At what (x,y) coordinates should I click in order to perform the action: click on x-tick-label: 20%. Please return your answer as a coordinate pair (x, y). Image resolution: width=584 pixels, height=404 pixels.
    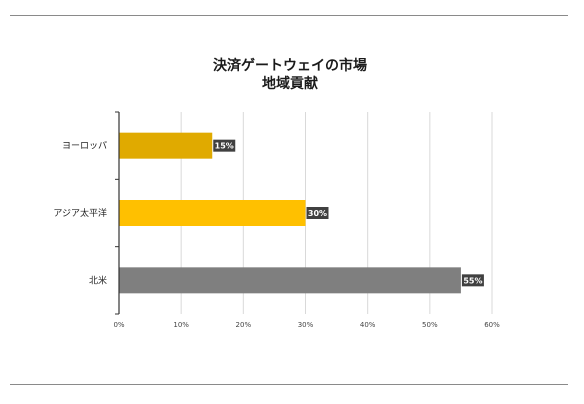
    Looking at the image, I should click on (244, 325).